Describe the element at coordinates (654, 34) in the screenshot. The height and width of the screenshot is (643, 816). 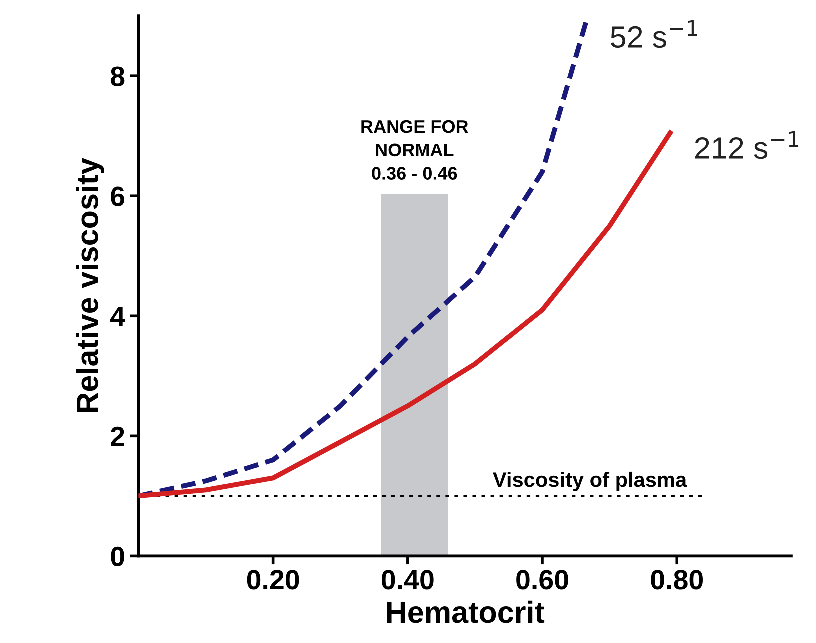
I see `series-label: 52 s$^{−1}$` at that location.